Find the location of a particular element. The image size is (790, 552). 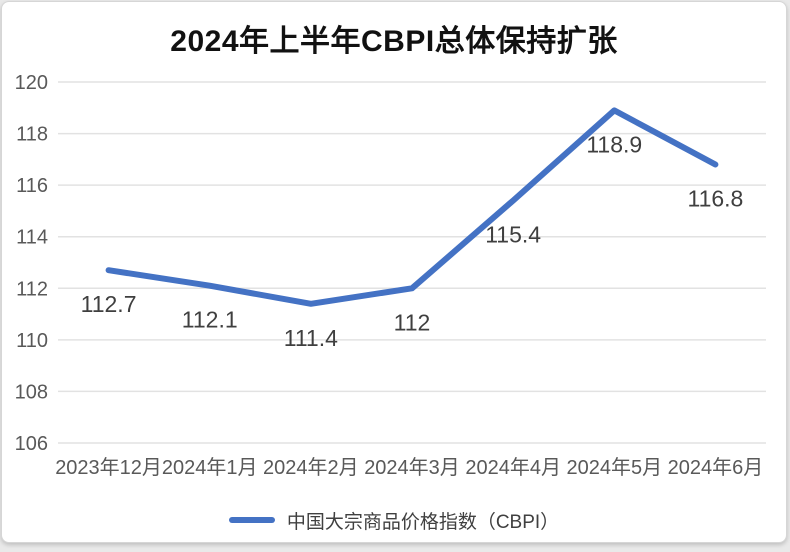

x-axis-tick-label: 2024年1月 is located at coordinates (210, 467).